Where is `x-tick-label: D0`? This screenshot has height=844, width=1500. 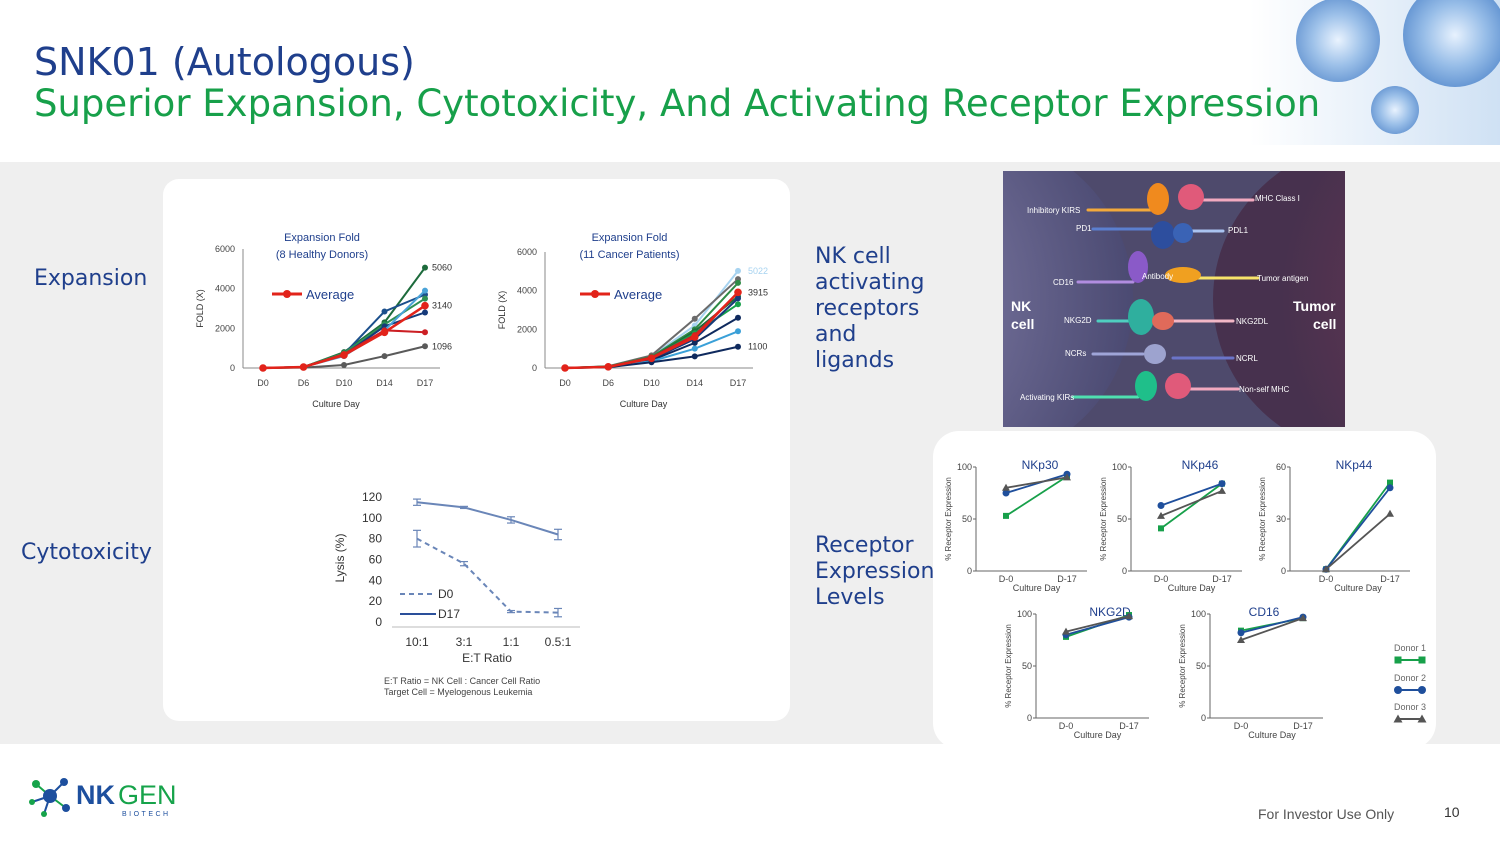 x-tick-label: D0 is located at coordinates (565, 383).